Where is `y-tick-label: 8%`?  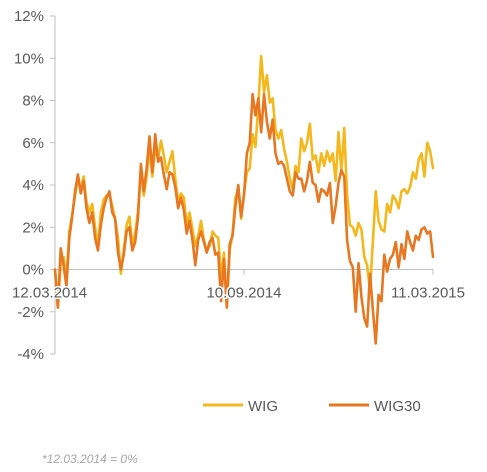
y-tick-label: 8% is located at coordinates (33, 101).